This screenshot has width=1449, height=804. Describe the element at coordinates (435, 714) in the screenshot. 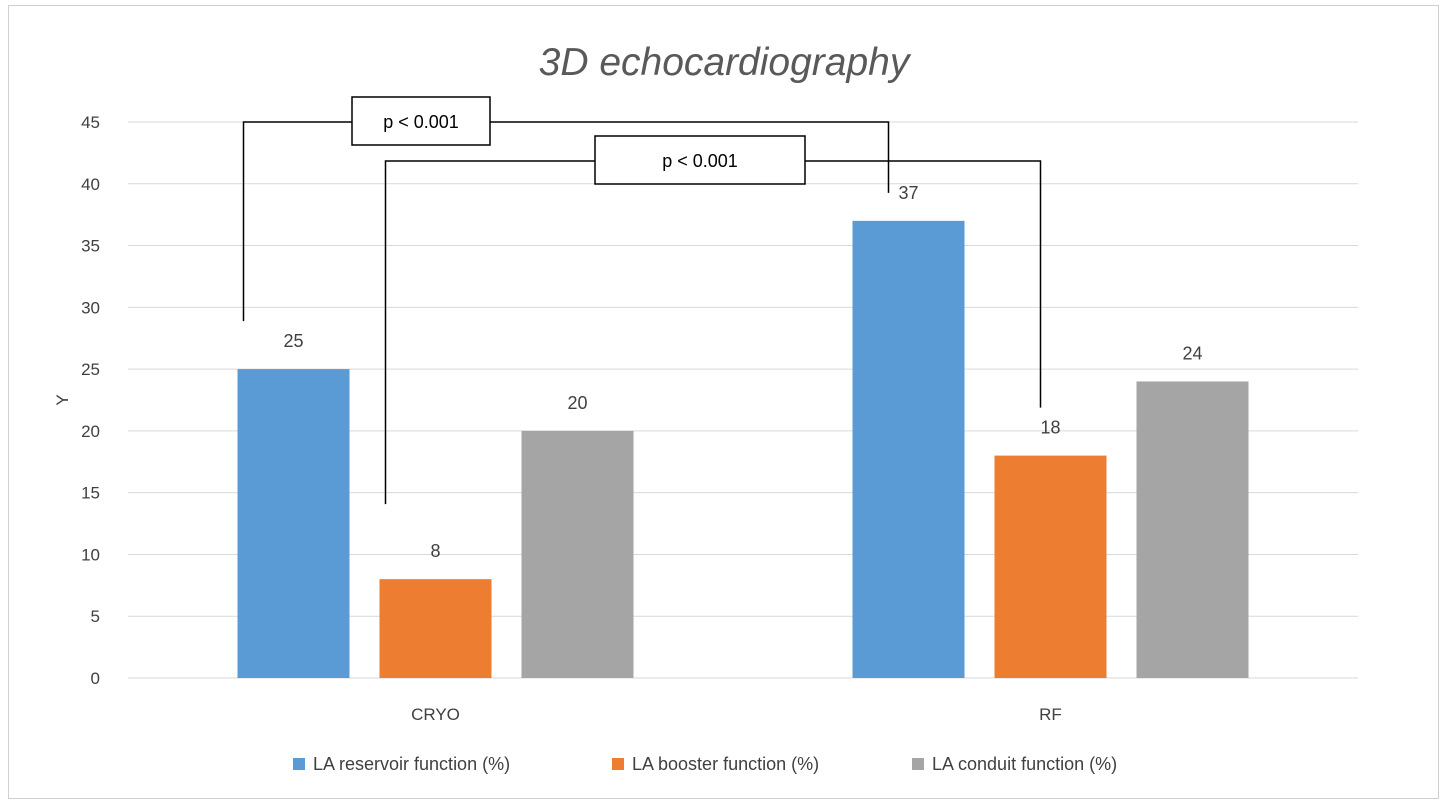

I see `category-label: CRYO` at that location.